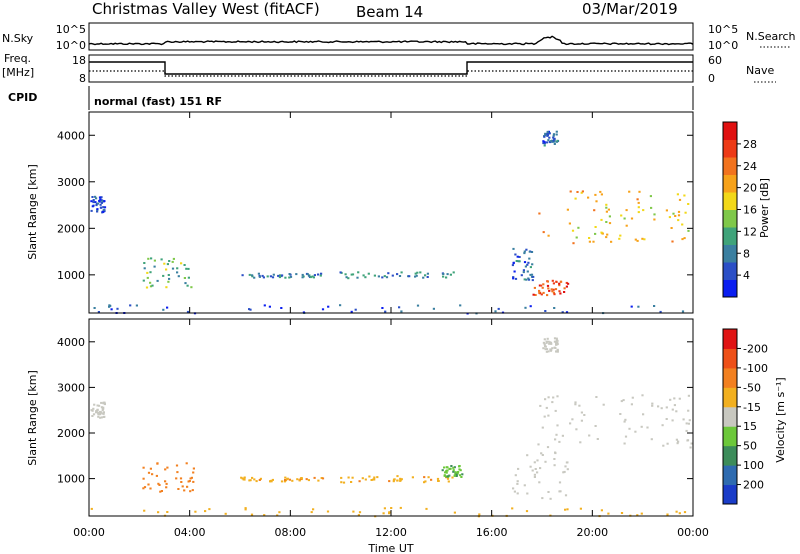  Describe the element at coordinates (391, 73) in the screenshot. I see `nave-line` at that location.